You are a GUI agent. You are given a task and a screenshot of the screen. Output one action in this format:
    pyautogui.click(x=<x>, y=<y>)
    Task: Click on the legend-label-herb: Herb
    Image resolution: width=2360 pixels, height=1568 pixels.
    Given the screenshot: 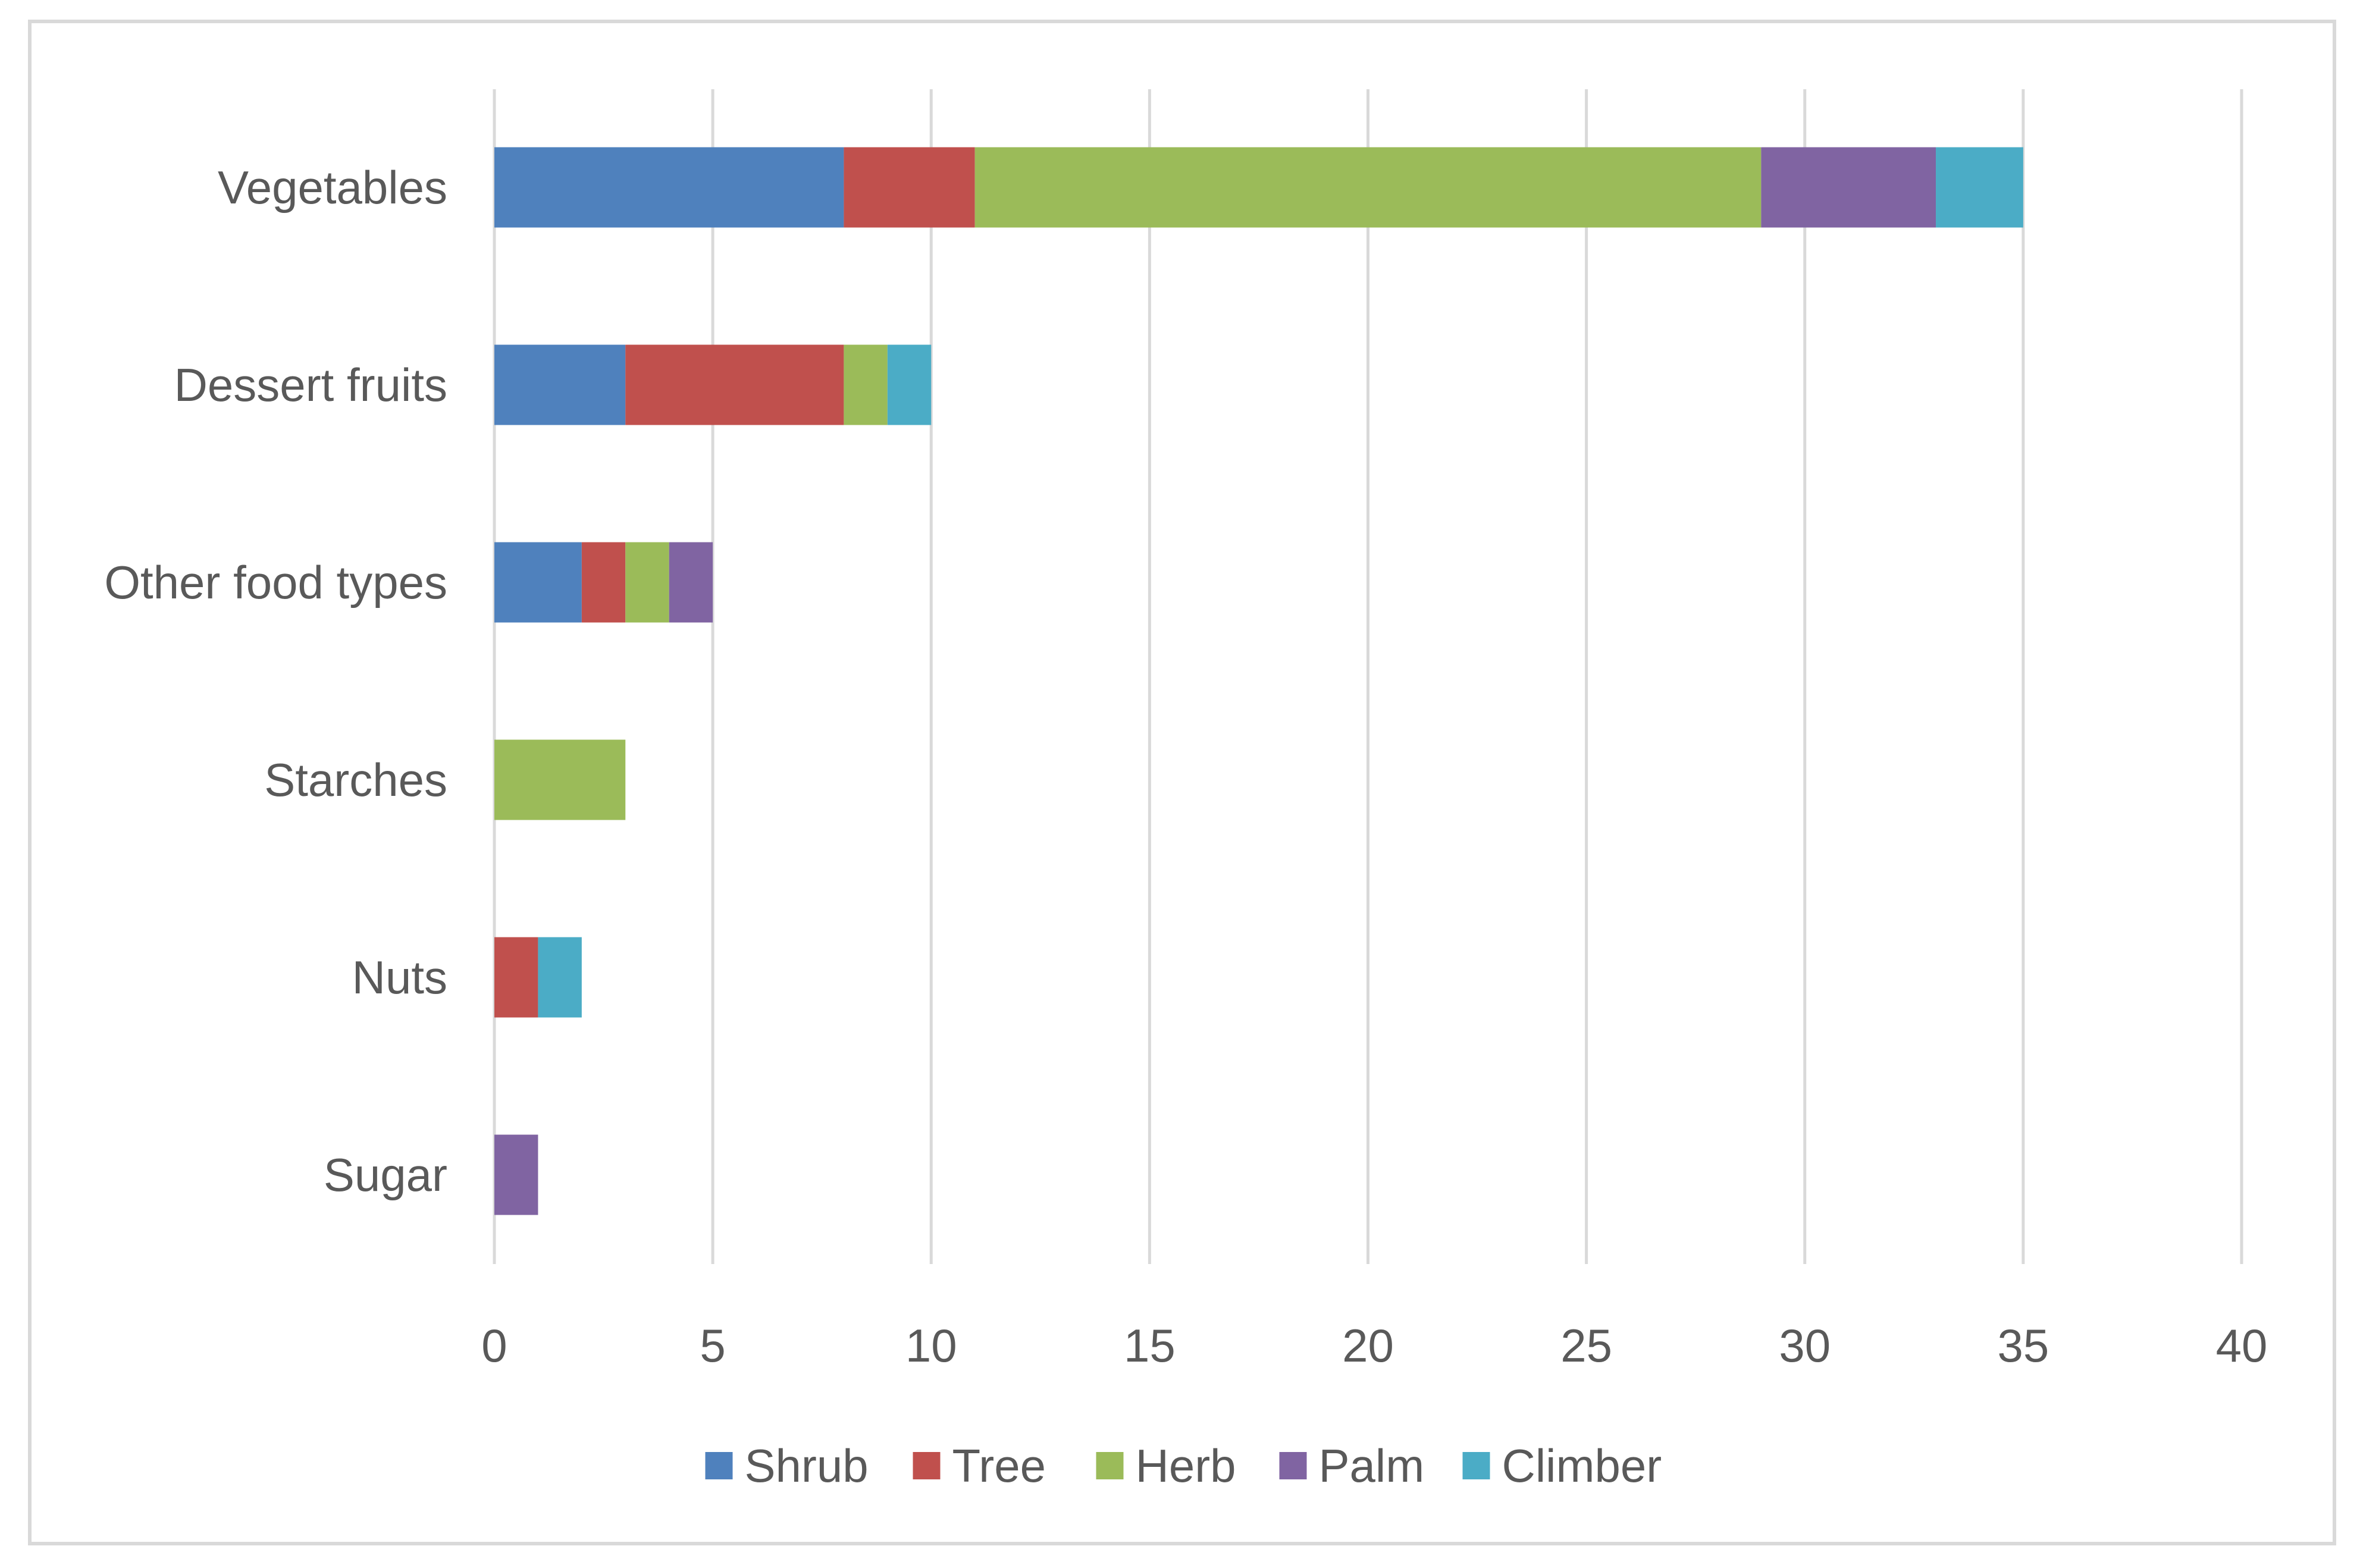 What is the action you would take?
    pyautogui.click(x=1186, y=1466)
    